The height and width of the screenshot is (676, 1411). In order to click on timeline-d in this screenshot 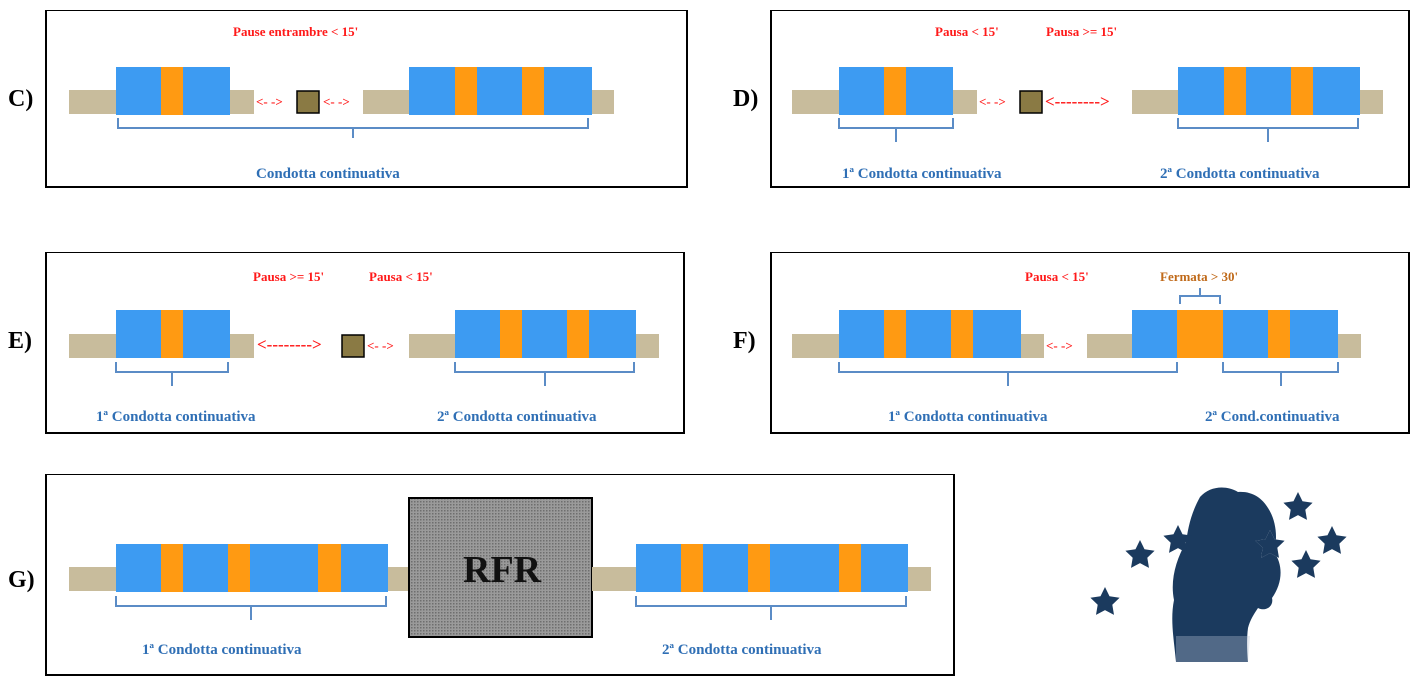, I will do `click(1087, 104)`.